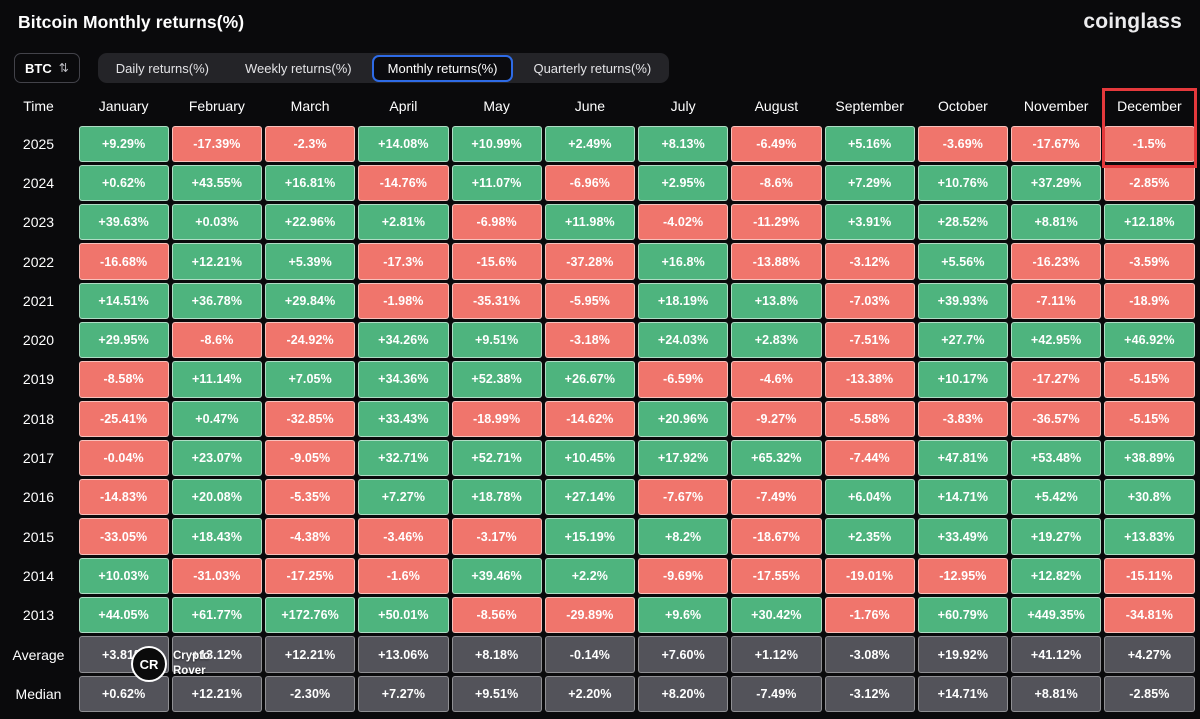 The width and height of the screenshot is (1200, 719). What do you see at coordinates (216, 183) in the screenshot?
I see `return-cell: +43.55%` at bounding box center [216, 183].